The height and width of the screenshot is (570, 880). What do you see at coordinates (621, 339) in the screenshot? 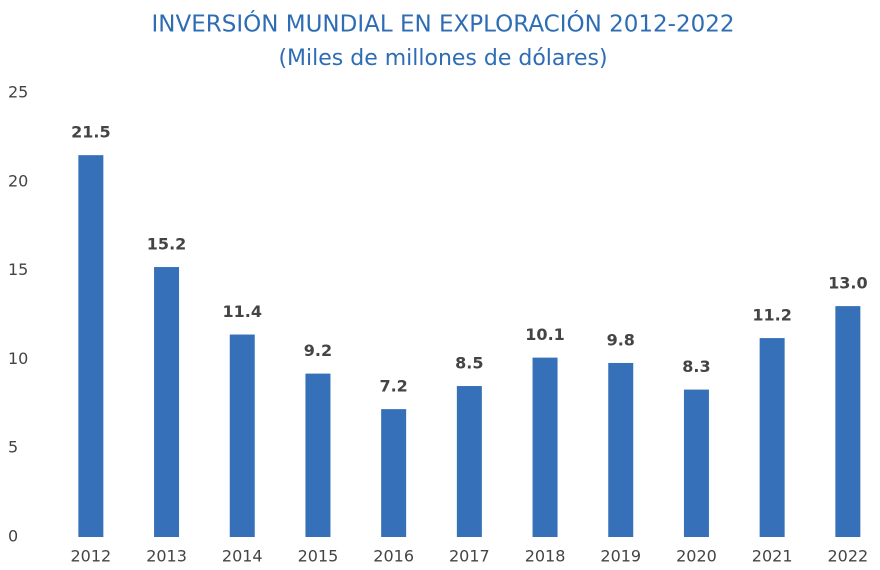
I see `value-label: 9.8` at bounding box center [621, 339].